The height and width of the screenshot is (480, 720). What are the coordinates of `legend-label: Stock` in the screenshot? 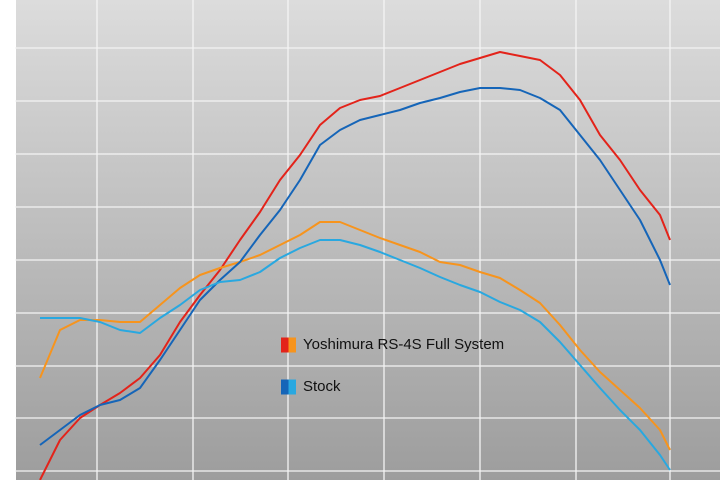 It's located at (322, 386).